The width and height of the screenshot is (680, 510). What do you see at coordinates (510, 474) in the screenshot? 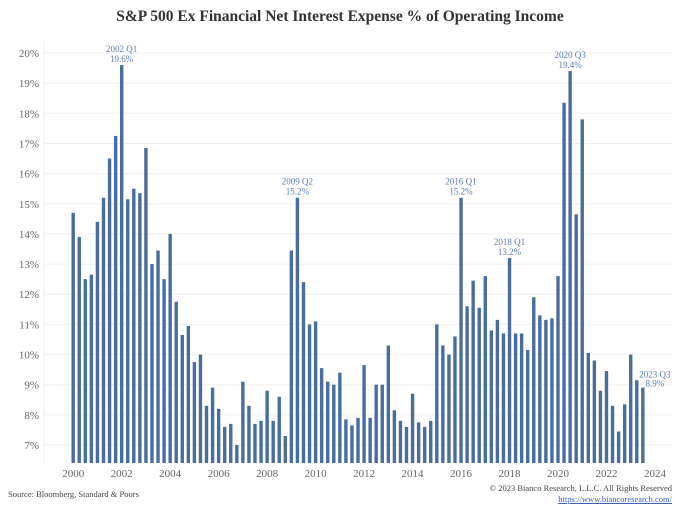
I see `x-tick-label: 2018` at bounding box center [510, 474].